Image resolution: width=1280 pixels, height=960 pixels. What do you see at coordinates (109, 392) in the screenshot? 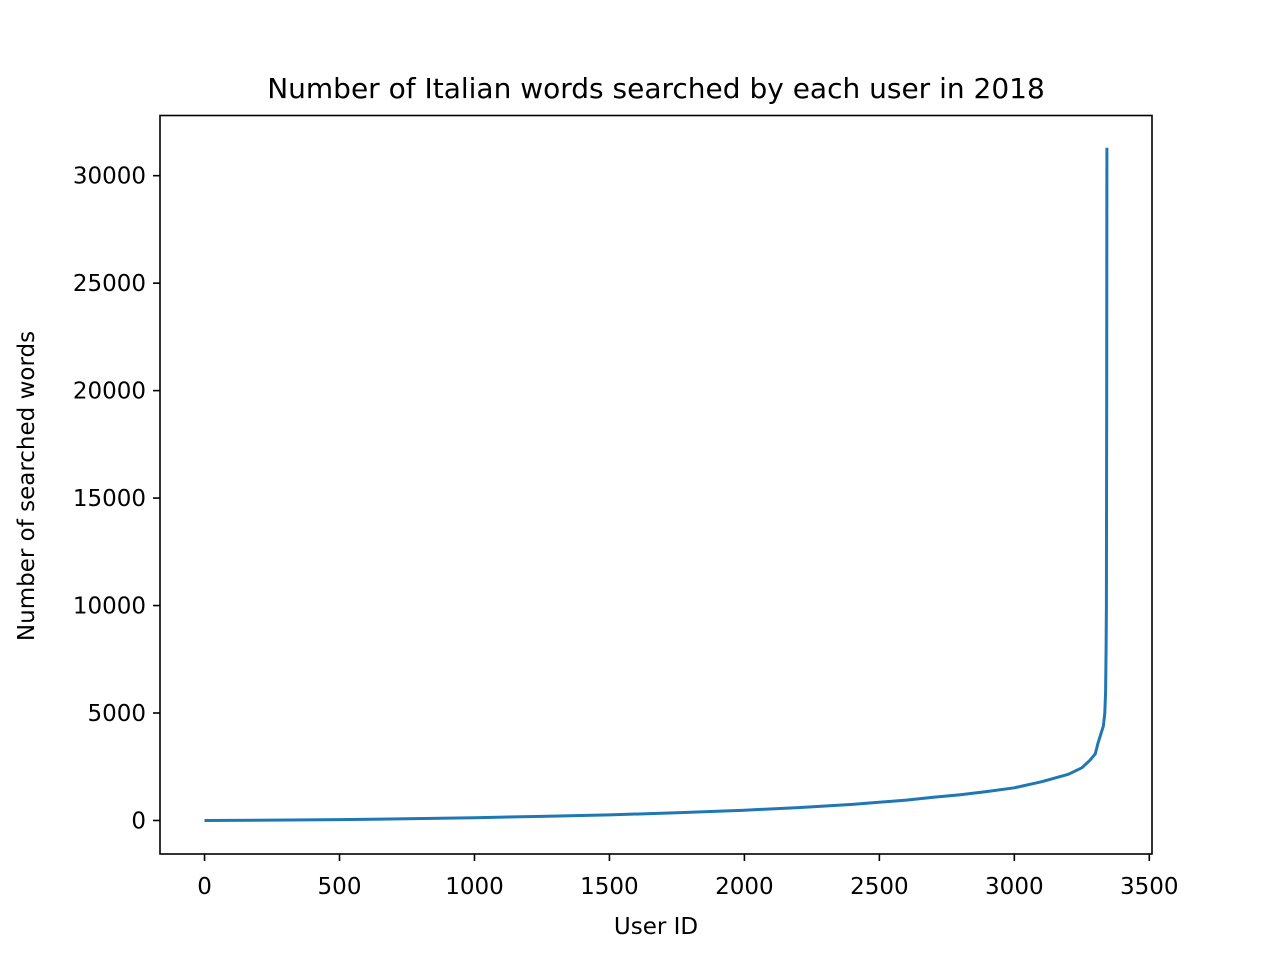
I see `y-tick-label: 20000` at bounding box center [109, 392].